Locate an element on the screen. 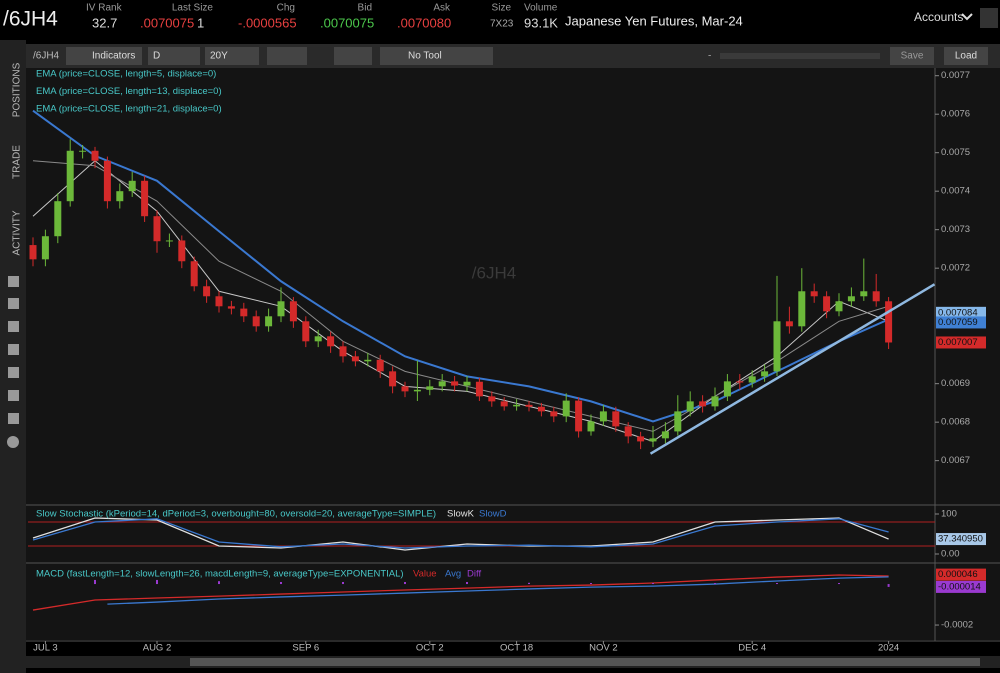 The width and height of the screenshot is (1000, 673). y-tick-label: 0.0068 is located at coordinates (955, 422).